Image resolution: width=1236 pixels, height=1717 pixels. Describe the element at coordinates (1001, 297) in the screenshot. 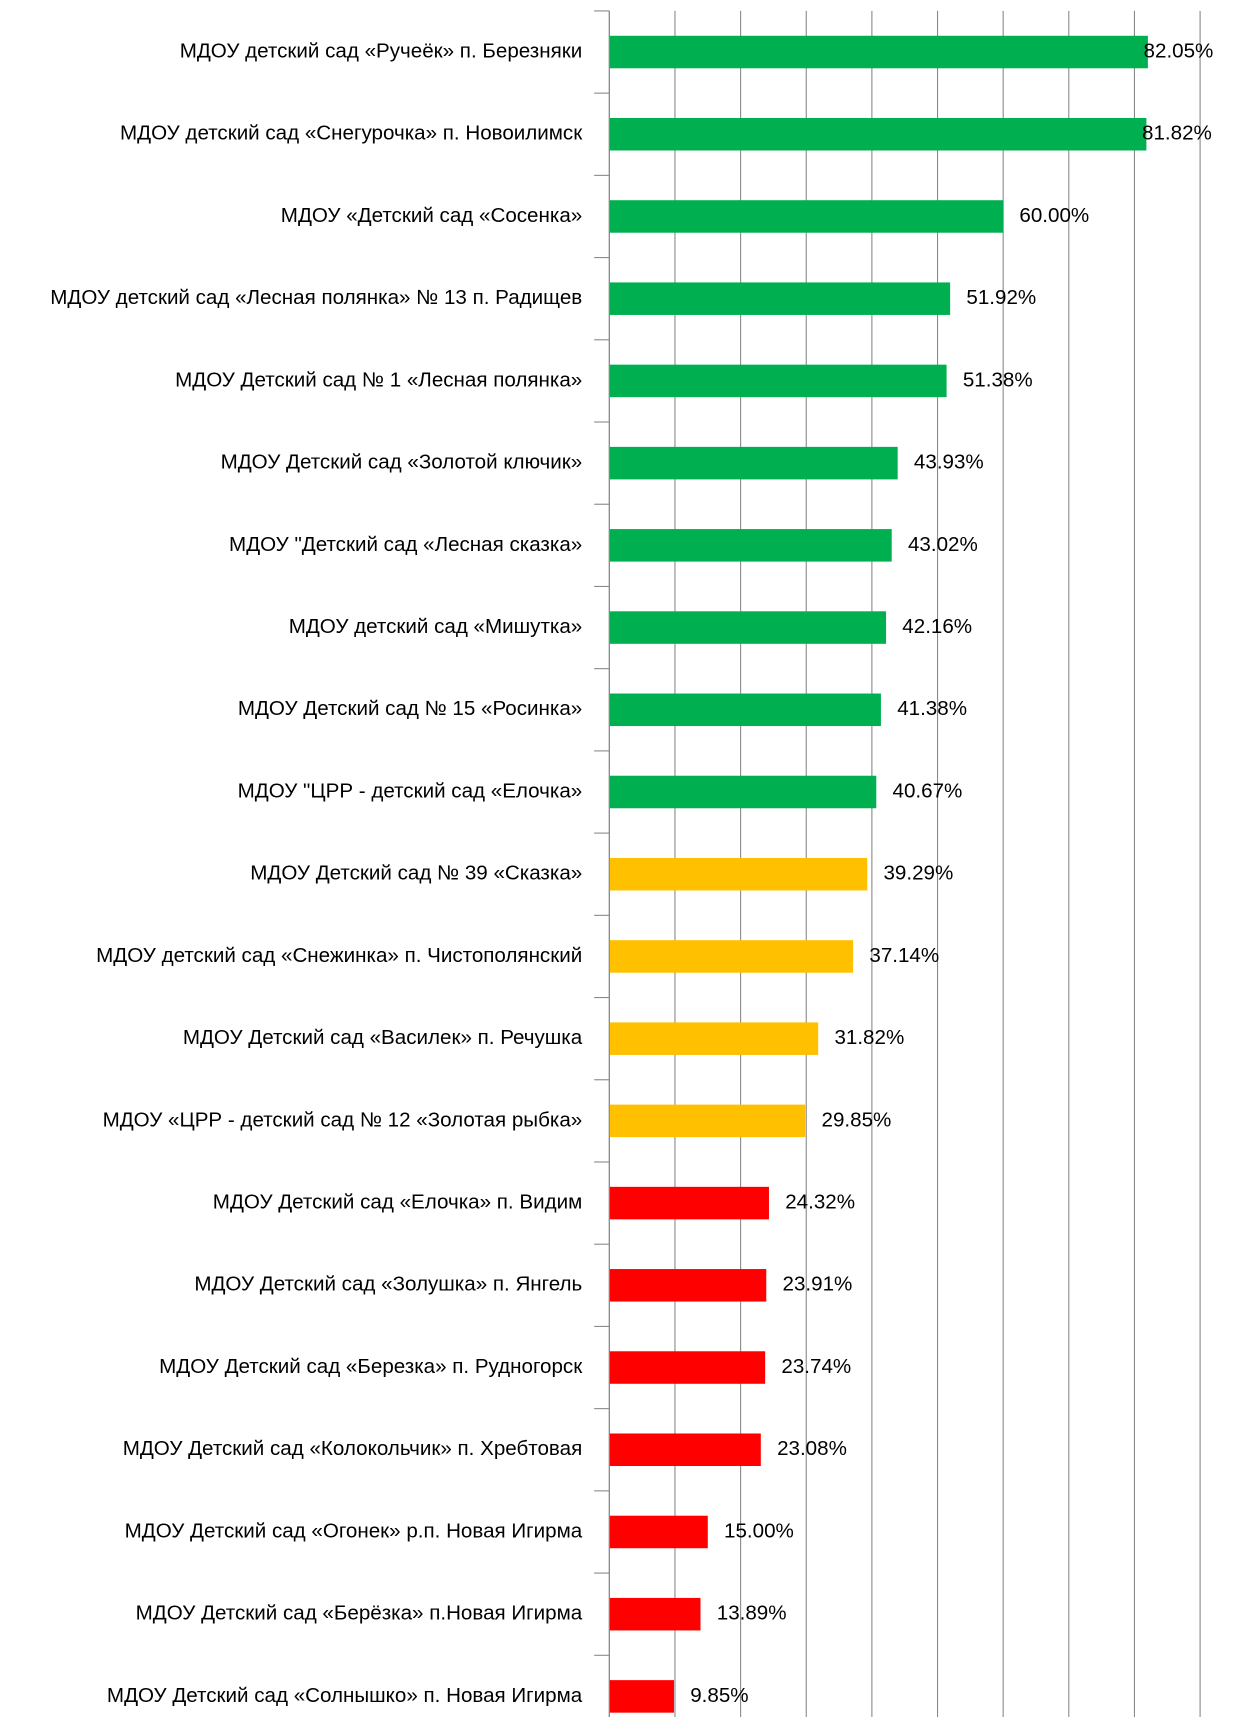

I see `value-label: 51.92%` at that location.